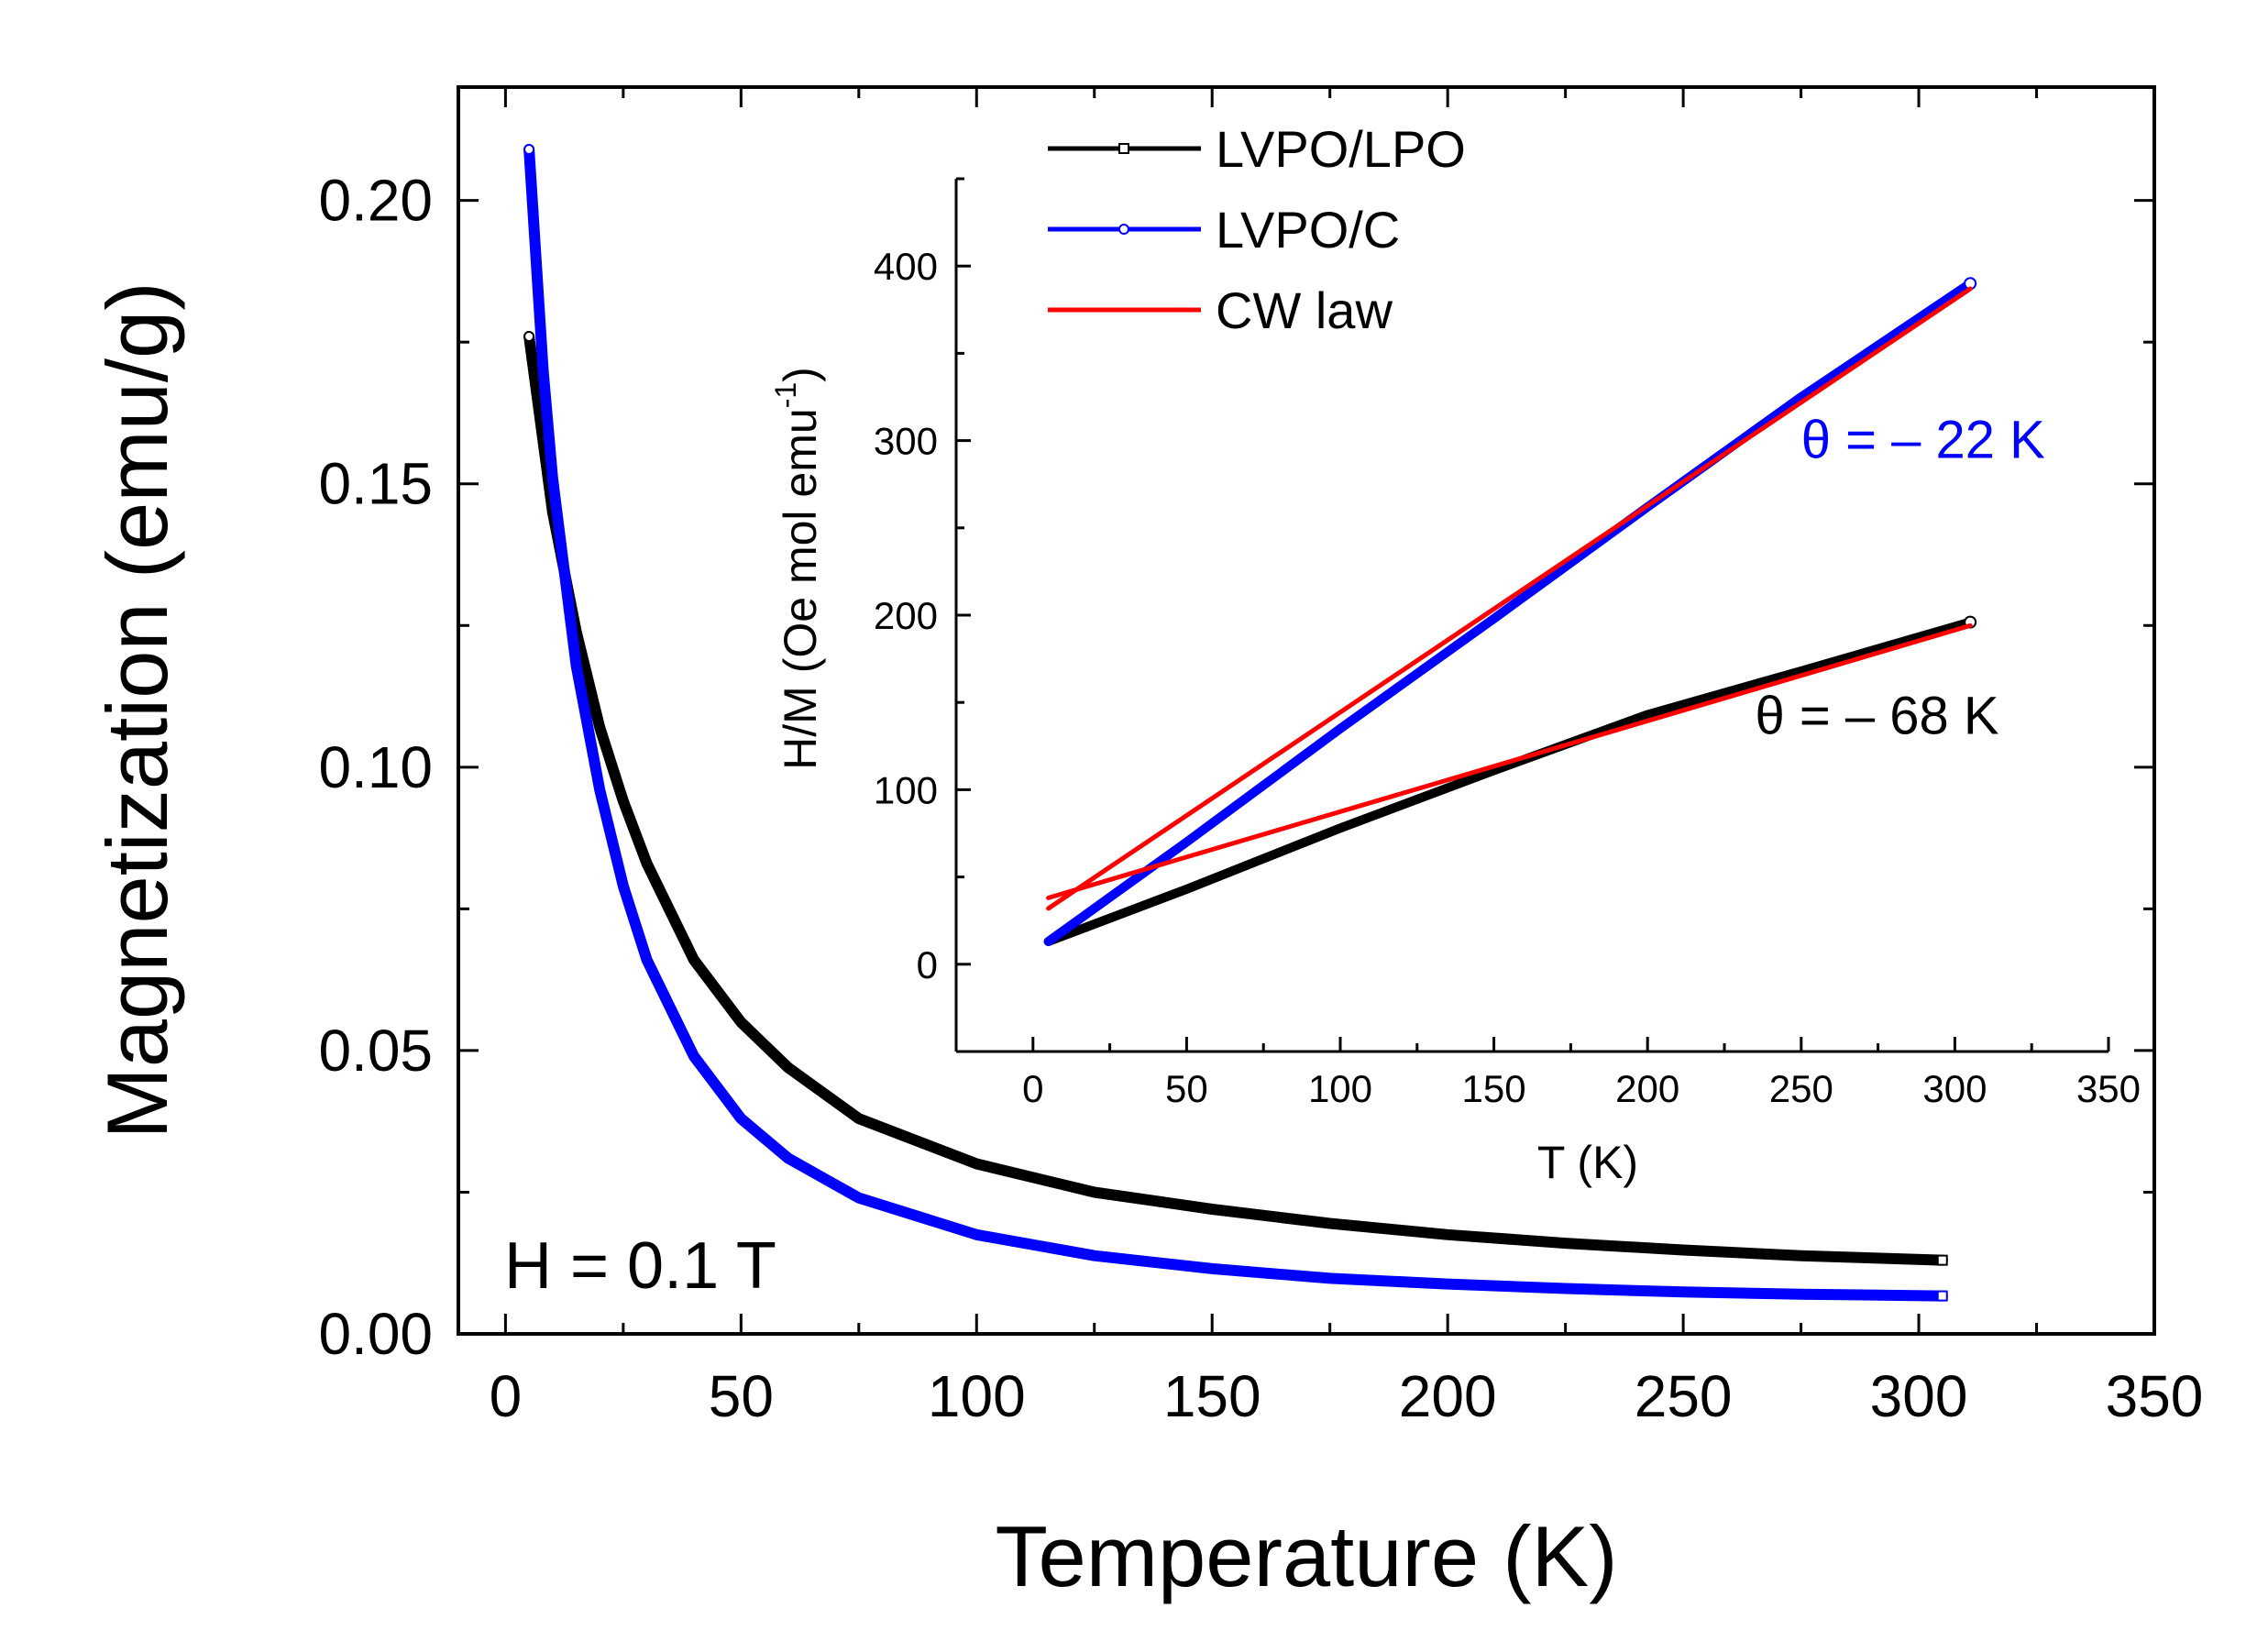 The height and width of the screenshot is (1641, 2268). Describe the element at coordinates (1494, 1088) in the screenshot. I see `inset-x-tick-label: 150` at that location.